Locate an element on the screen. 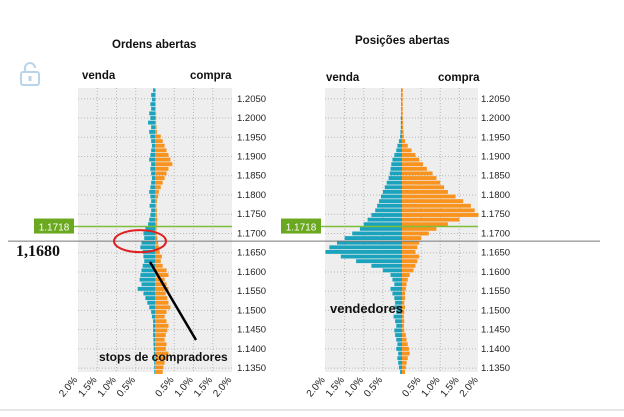  chart-title-positions: Posições abertas is located at coordinates (402, 41).